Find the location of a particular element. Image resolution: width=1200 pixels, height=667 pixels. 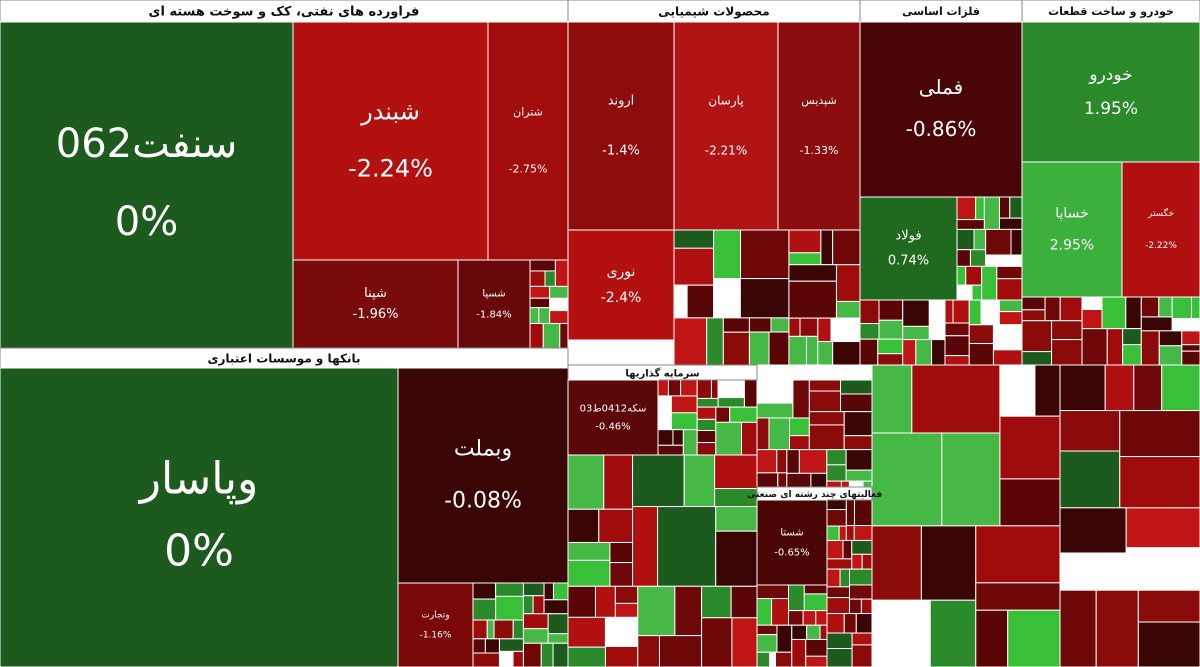

tile-label: پارسان is located at coordinates (725, 101).